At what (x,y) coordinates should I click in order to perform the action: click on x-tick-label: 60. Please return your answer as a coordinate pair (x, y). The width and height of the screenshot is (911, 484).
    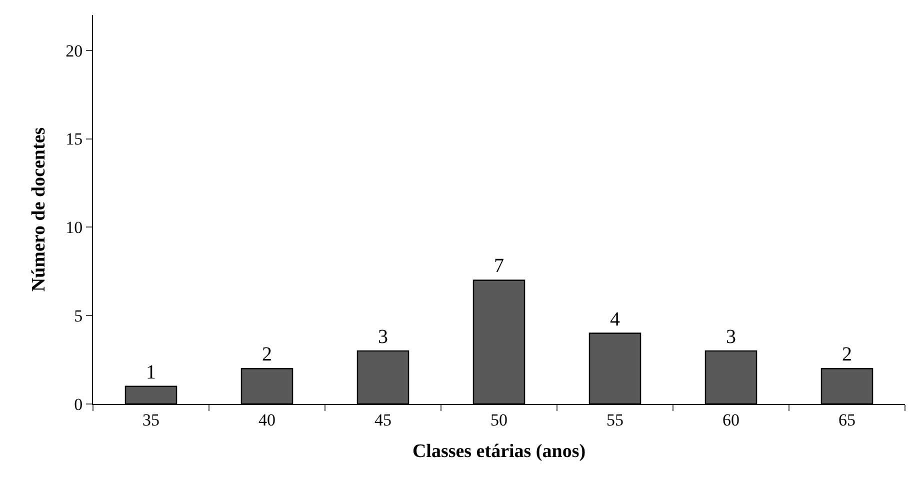
    Looking at the image, I should click on (731, 420).